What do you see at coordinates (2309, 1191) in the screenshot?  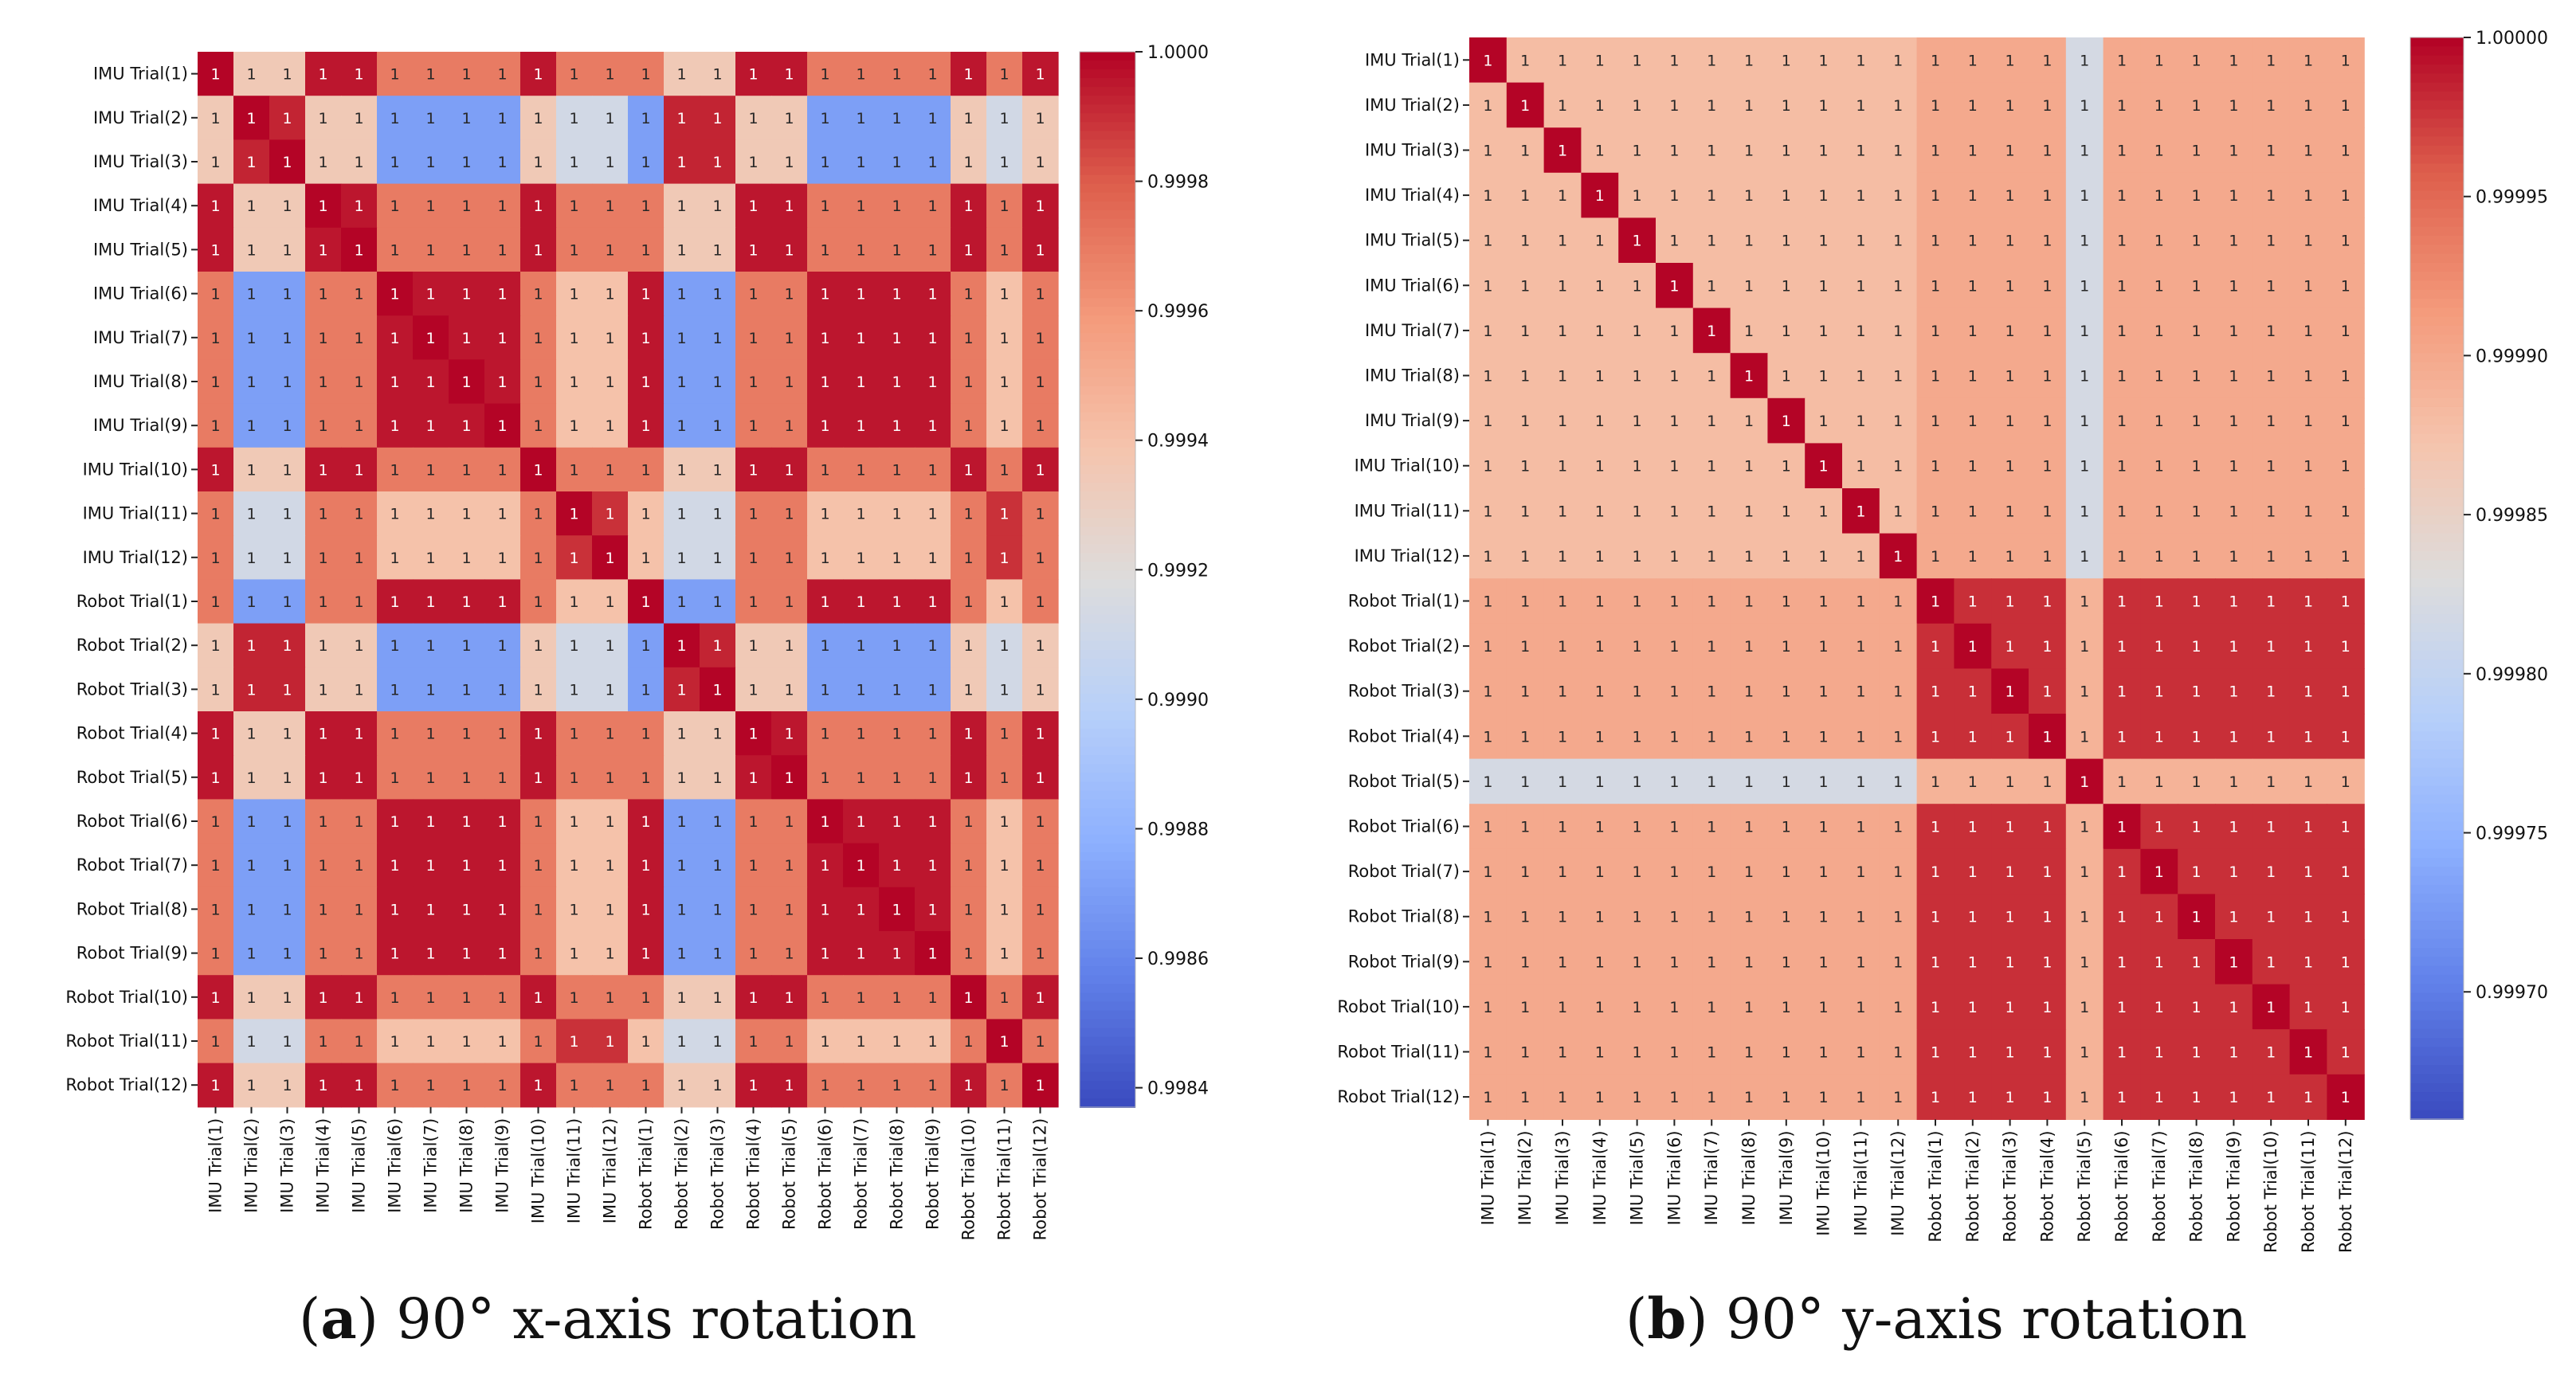 I see `x-tick-label: Robot Trial(11)` at bounding box center [2309, 1191].